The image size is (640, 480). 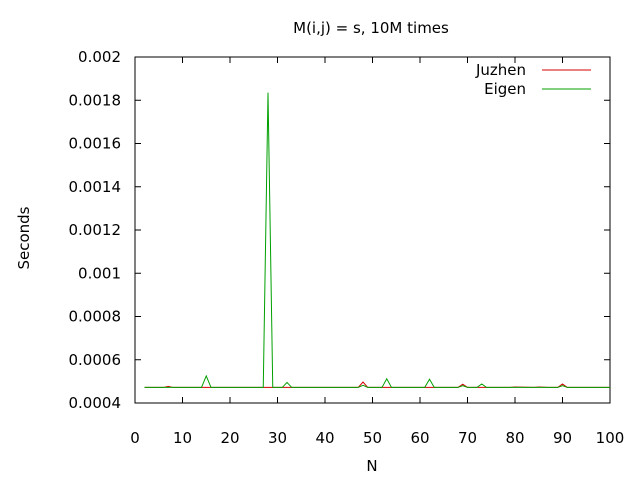 I want to click on y-tick-label: 0.0014, so click(x=95, y=187).